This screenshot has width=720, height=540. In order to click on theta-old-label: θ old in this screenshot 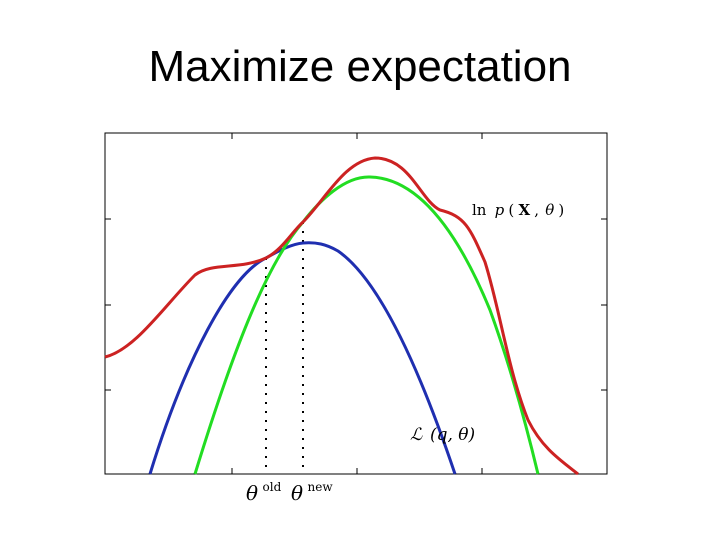, I will do `click(264, 492)`.